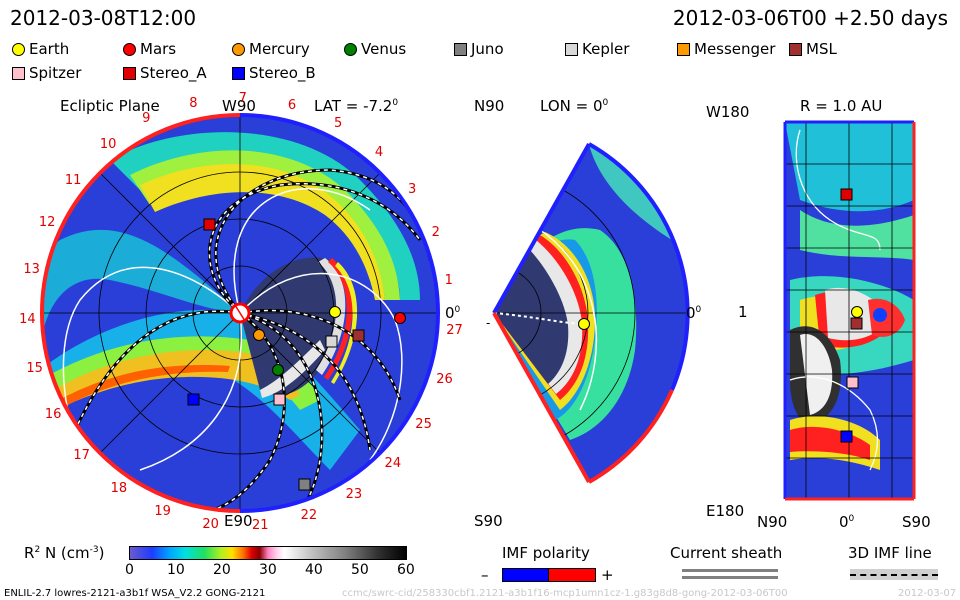 Image resolution: width=960 pixels, height=600 pixels. What do you see at coordinates (238, 521) in the screenshot?
I see `ecliptic-e90-label: E90` at bounding box center [238, 521].